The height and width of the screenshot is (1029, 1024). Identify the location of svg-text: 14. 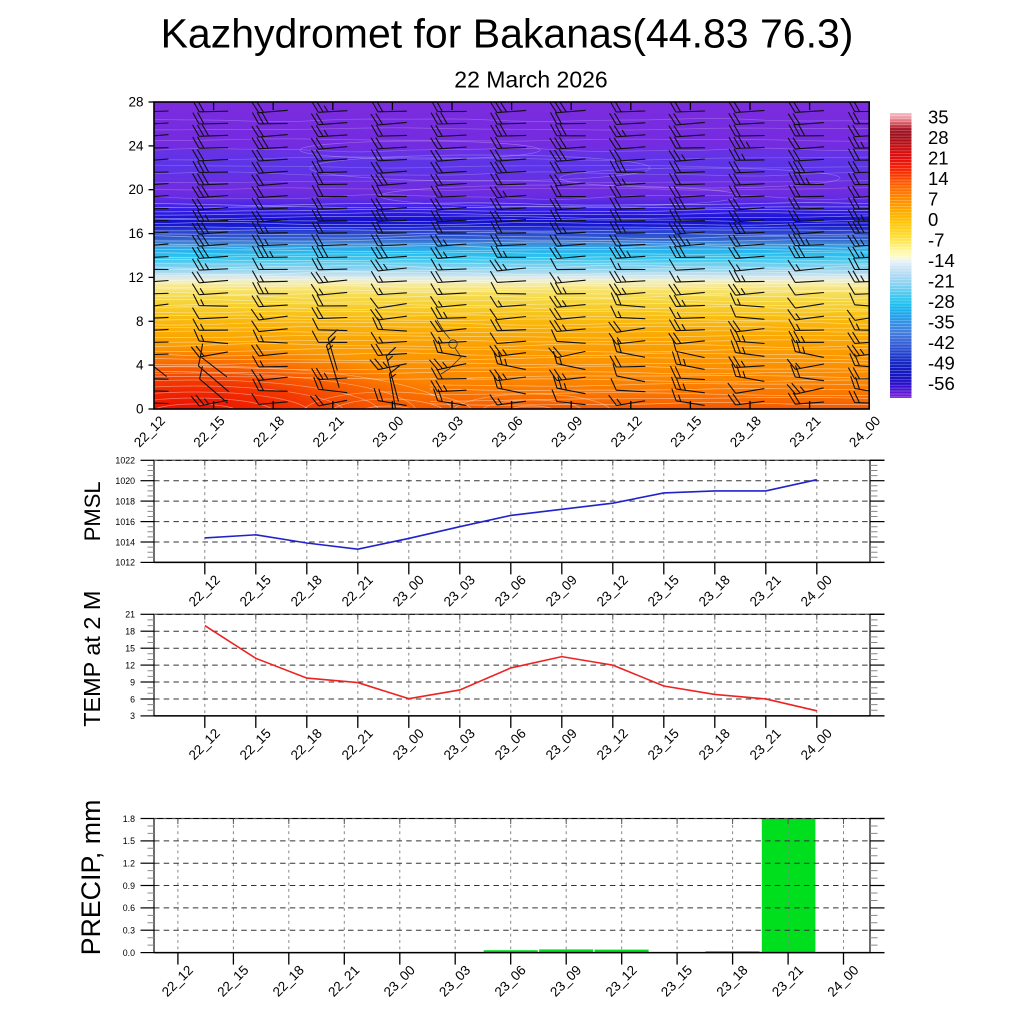
(938, 178).